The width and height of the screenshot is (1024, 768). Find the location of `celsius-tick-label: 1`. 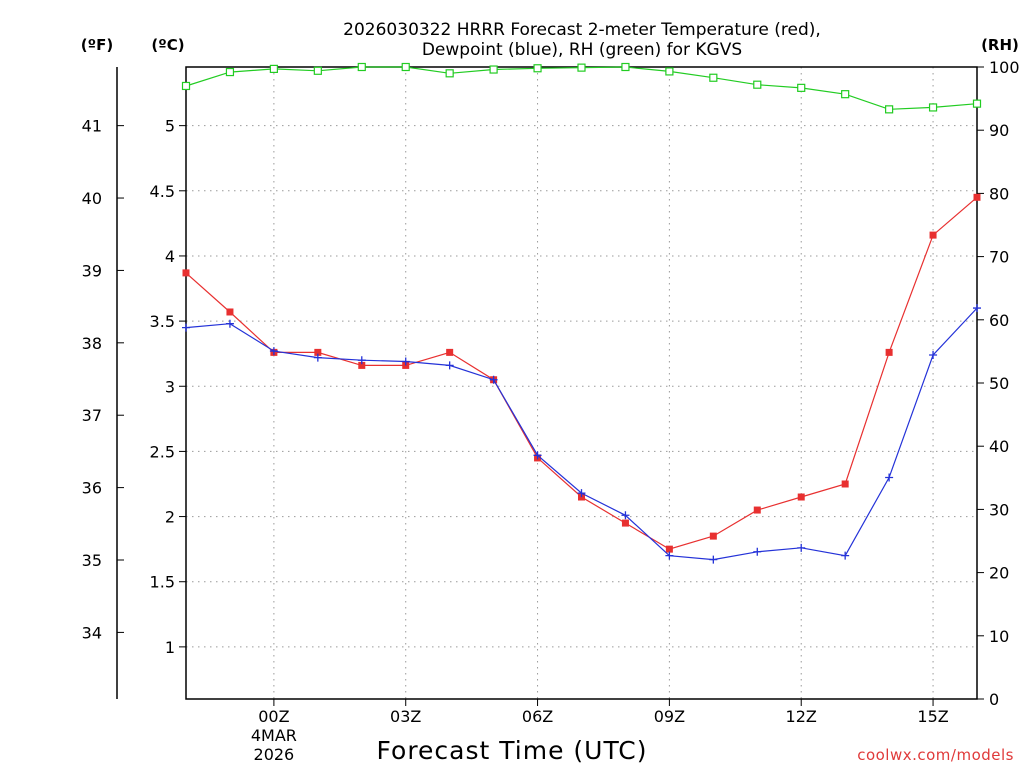

celsius-tick-label: 1 is located at coordinates (170, 647).